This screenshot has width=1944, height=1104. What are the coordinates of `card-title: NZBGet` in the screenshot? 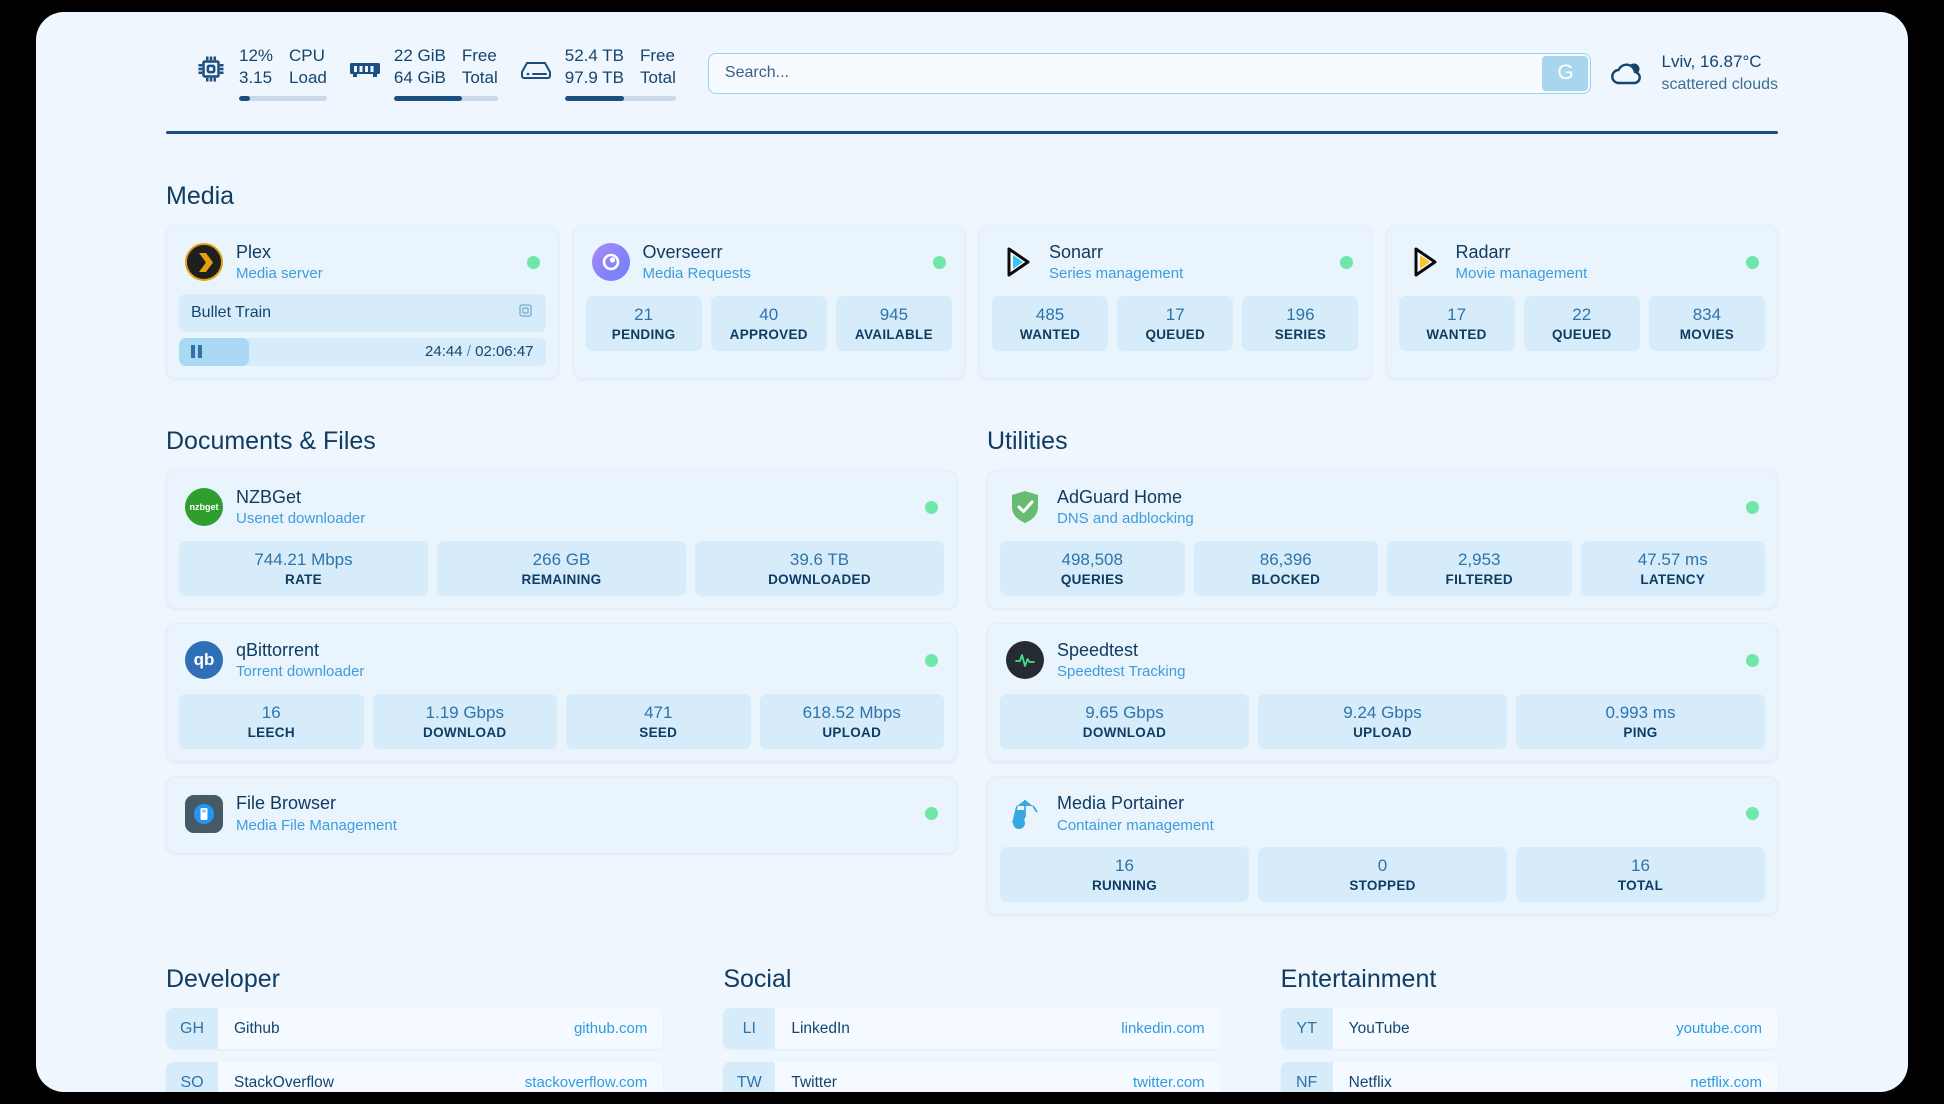 It's located at (269, 496).